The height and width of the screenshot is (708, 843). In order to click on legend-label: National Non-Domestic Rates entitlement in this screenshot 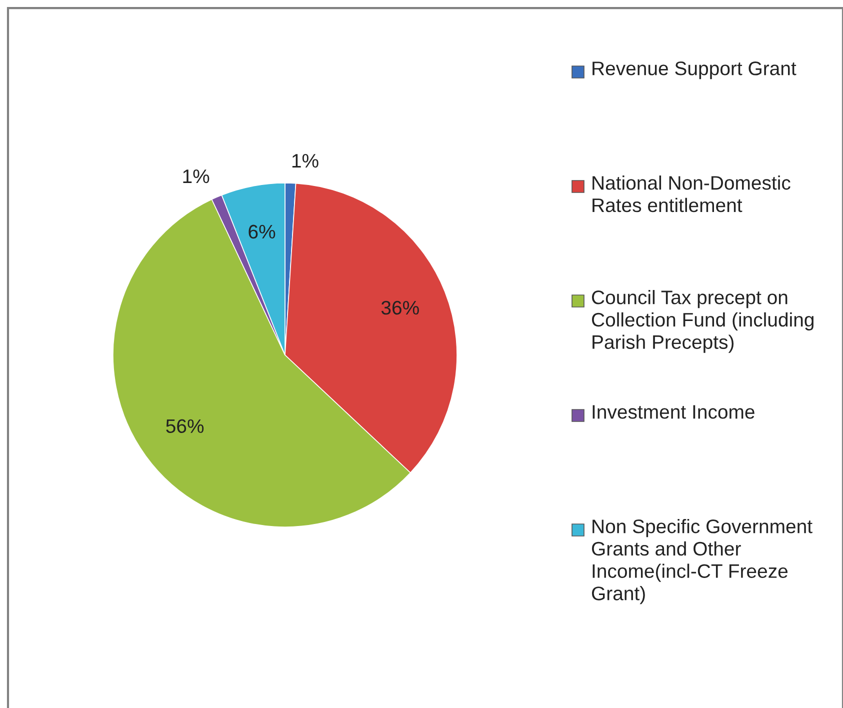, I will do `click(691, 194)`.